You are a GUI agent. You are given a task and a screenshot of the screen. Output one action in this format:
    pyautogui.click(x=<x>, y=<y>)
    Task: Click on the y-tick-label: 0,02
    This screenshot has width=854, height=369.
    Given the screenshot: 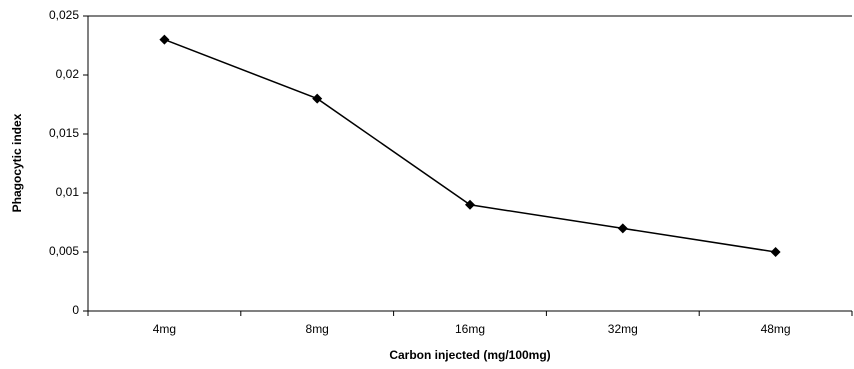 What is the action you would take?
    pyautogui.click(x=68, y=74)
    